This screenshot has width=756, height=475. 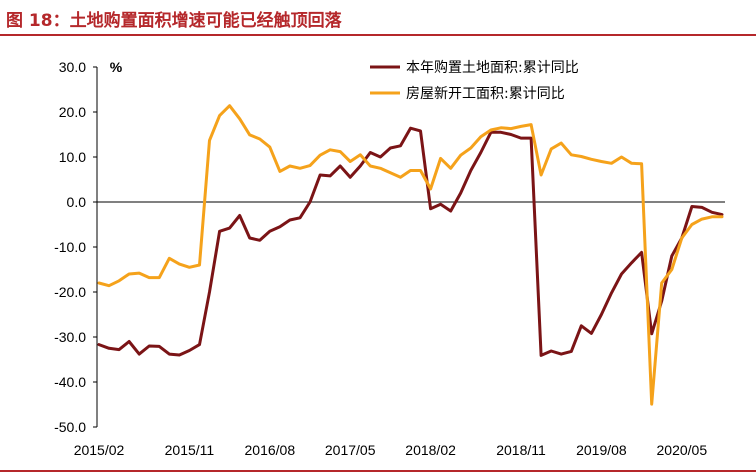 I want to click on x-tick-label: 2016/08, so click(x=270, y=450).